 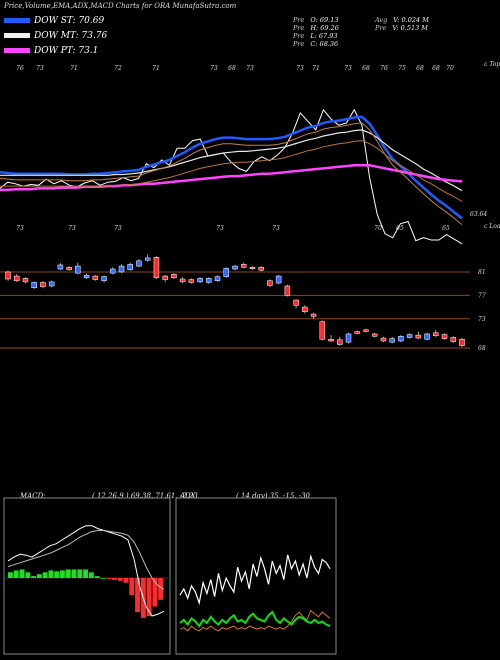 What do you see at coordinates (231, 178) in the screenshot?
I see `ema-line-dow-pt` at bounding box center [231, 178].